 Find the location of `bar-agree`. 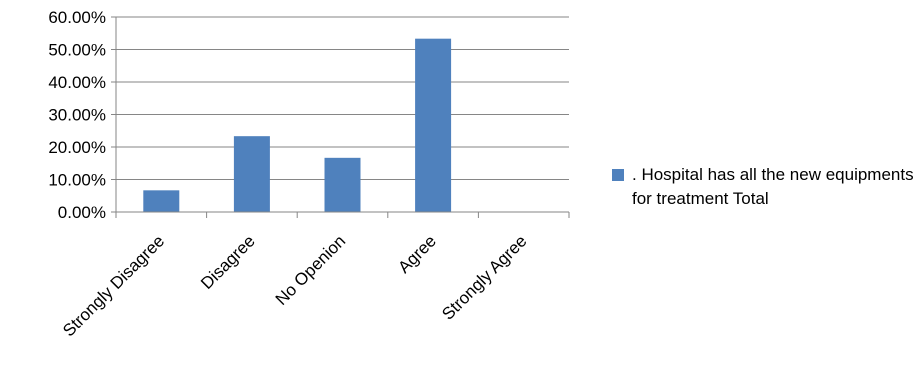

bar-agree is located at coordinates (433, 125).